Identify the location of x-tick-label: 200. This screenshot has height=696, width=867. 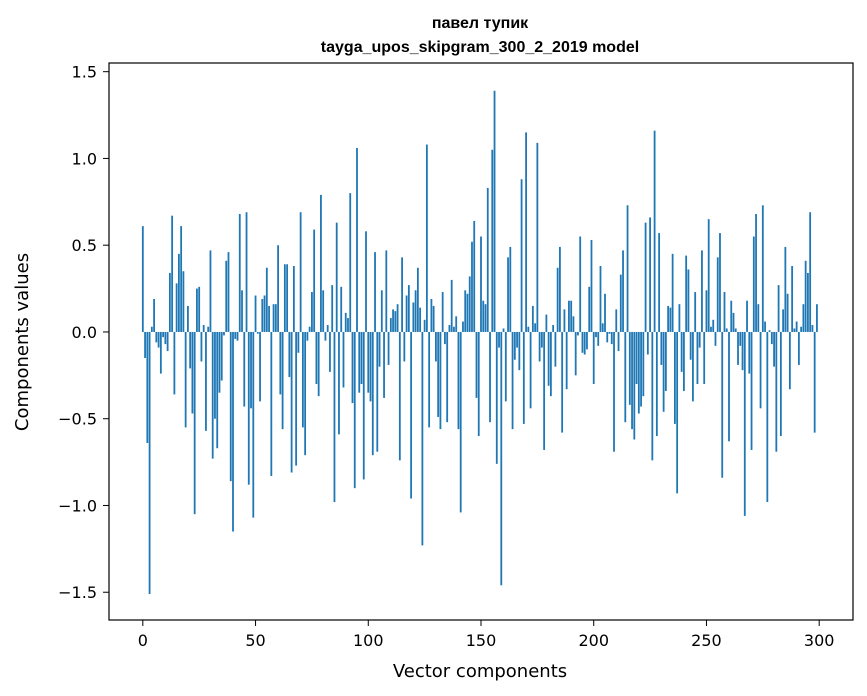
(593, 640).